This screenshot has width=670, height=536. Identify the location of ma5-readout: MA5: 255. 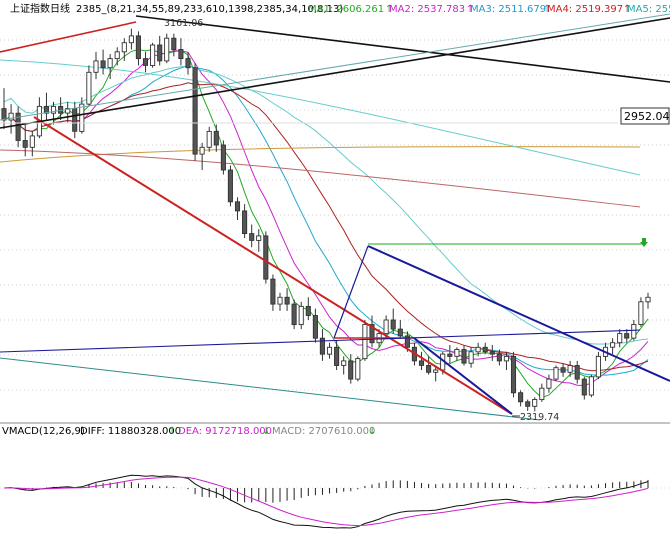
(648, 9).